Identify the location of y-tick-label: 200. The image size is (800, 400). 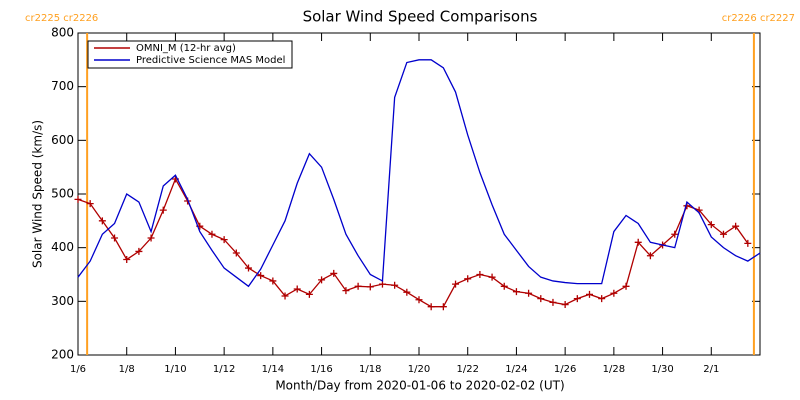
(62, 355).